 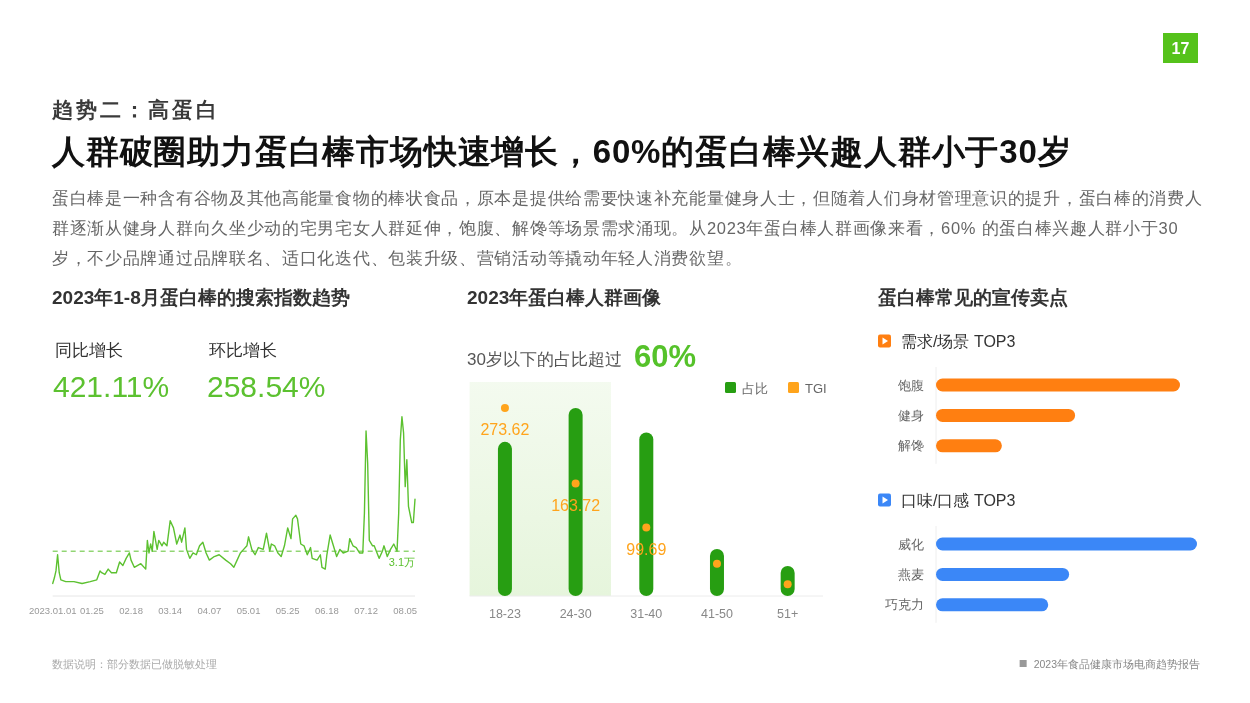 What do you see at coordinates (401, 562) in the screenshot?
I see `ref-line-label: 3.1万` at bounding box center [401, 562].